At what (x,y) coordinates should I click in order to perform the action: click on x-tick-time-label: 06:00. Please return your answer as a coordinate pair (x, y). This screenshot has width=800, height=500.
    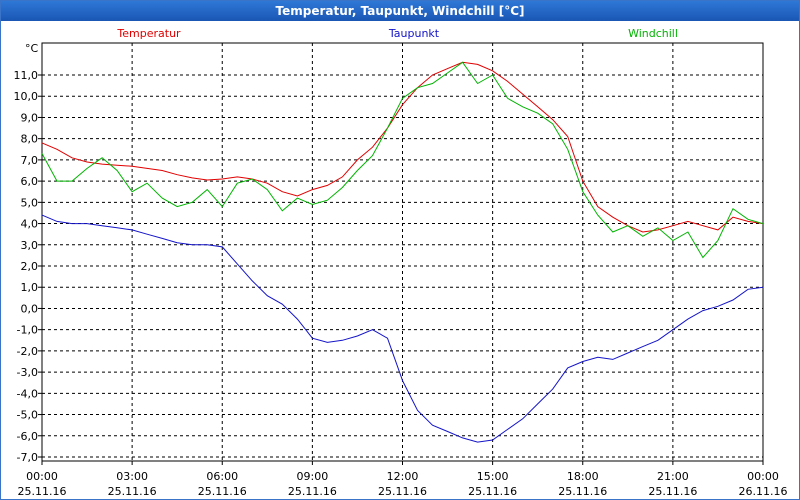
    Looking at the image, I should click on (222, 476).